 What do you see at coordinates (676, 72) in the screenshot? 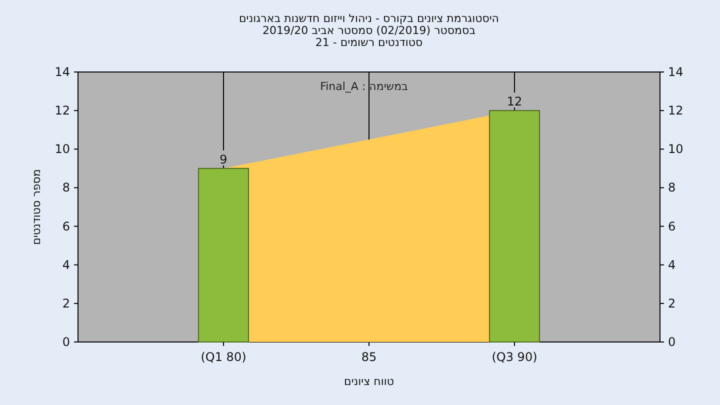
I see `y2-tick-label: 14` at bounding box center [676, 72].